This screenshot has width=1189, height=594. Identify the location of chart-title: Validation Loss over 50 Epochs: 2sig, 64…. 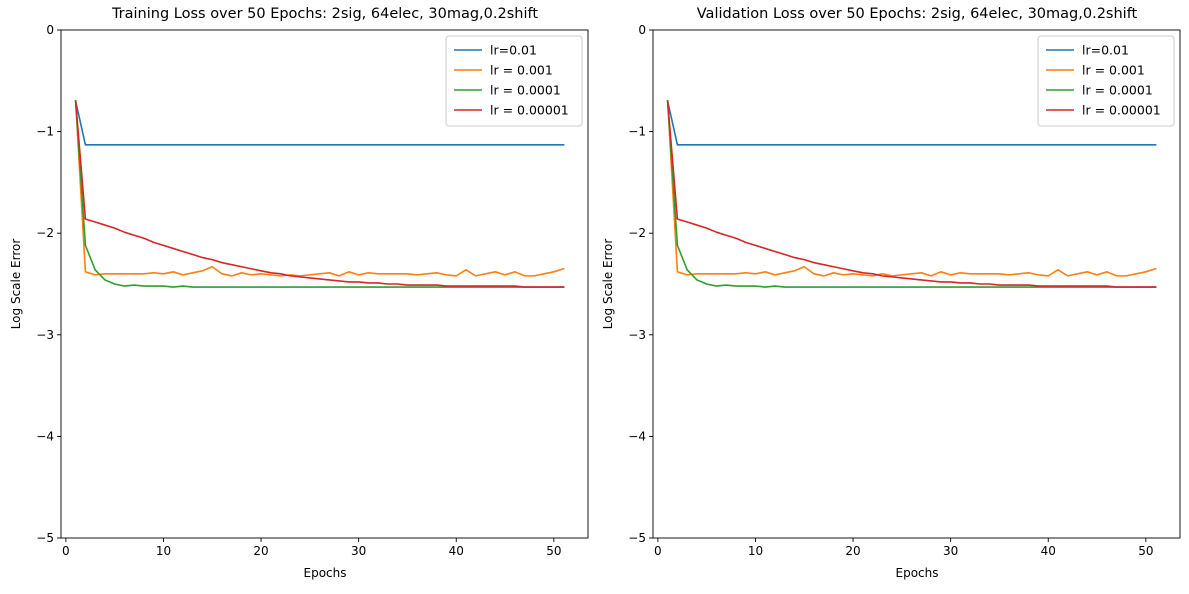
(917, 14).